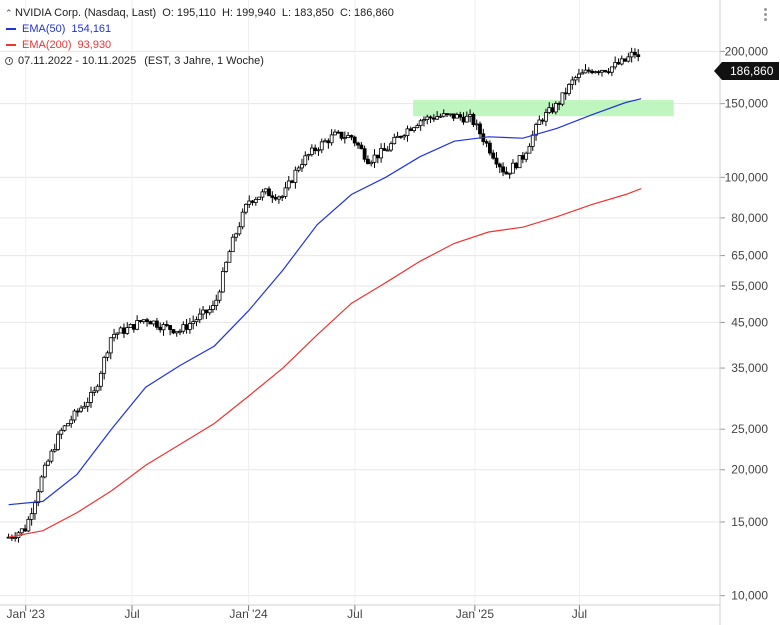  What do you see at coordinates (9, 13) in the screenshot?
I see `collapse-chevron-icon: ⌃` at bounding box center [9, 13].